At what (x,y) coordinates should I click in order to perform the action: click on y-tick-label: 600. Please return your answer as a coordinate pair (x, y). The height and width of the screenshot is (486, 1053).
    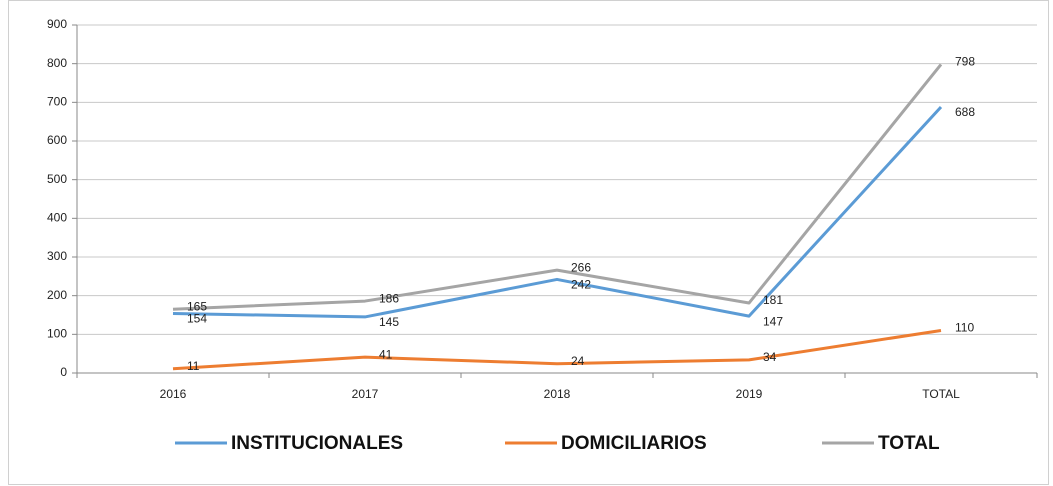
    Looking at the image, I should click on (57, 140).